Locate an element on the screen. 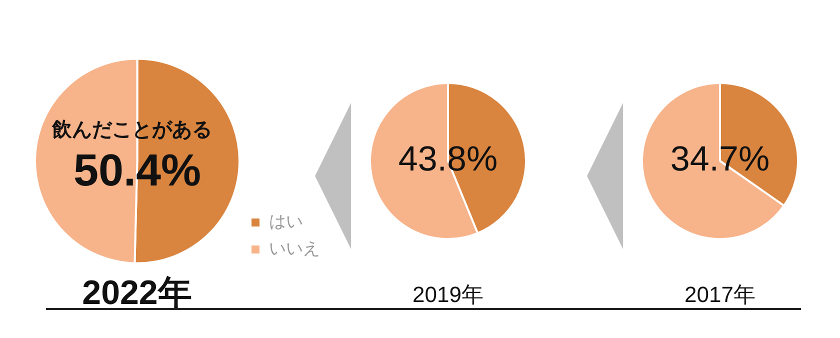  legend-label: はい is located at coordinates (286, 222).